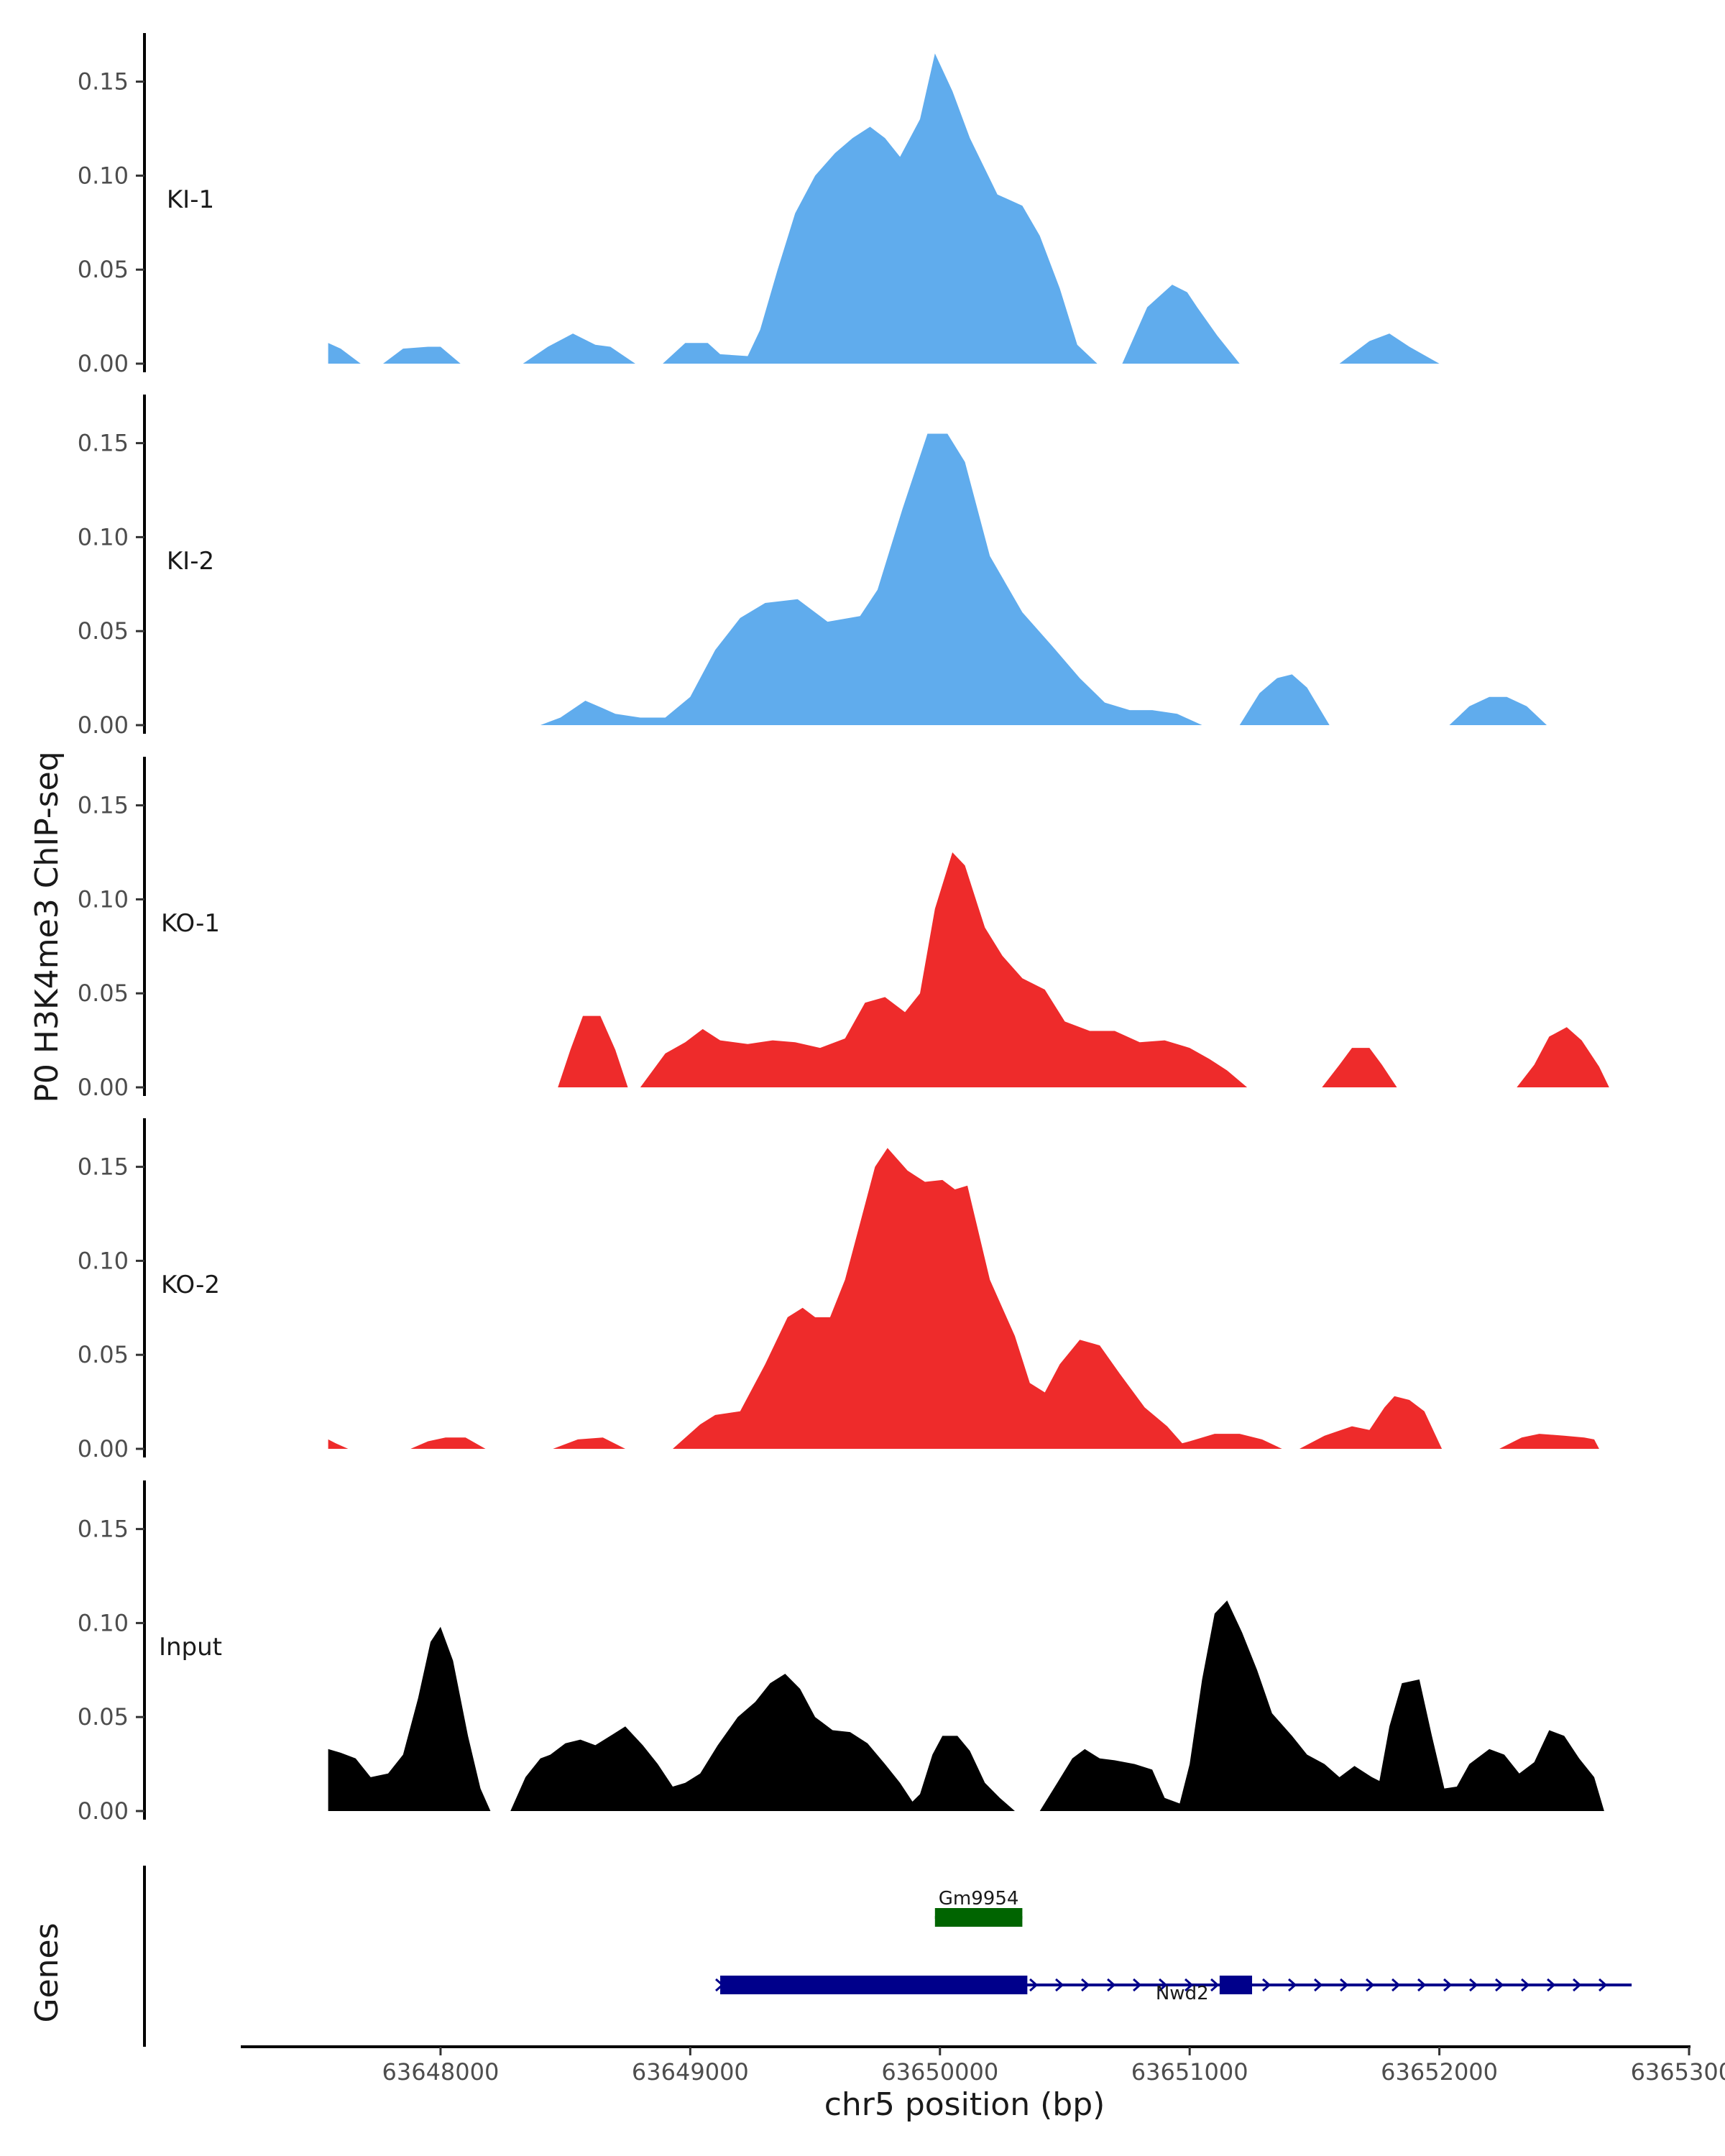 The width and height of the screenshot is (1725, 2156). What do you see at coordinates (1182, 1993) in the screenshot?
I see `gene-label: Nwd2` at bounding box center [1182, 1993].